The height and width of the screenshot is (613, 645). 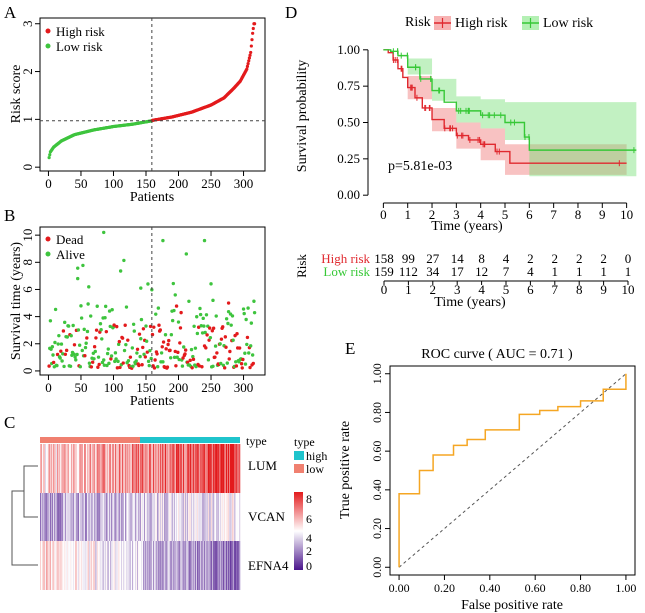 I want to click on x-tick-label: 4, so click(x=480, y=214).